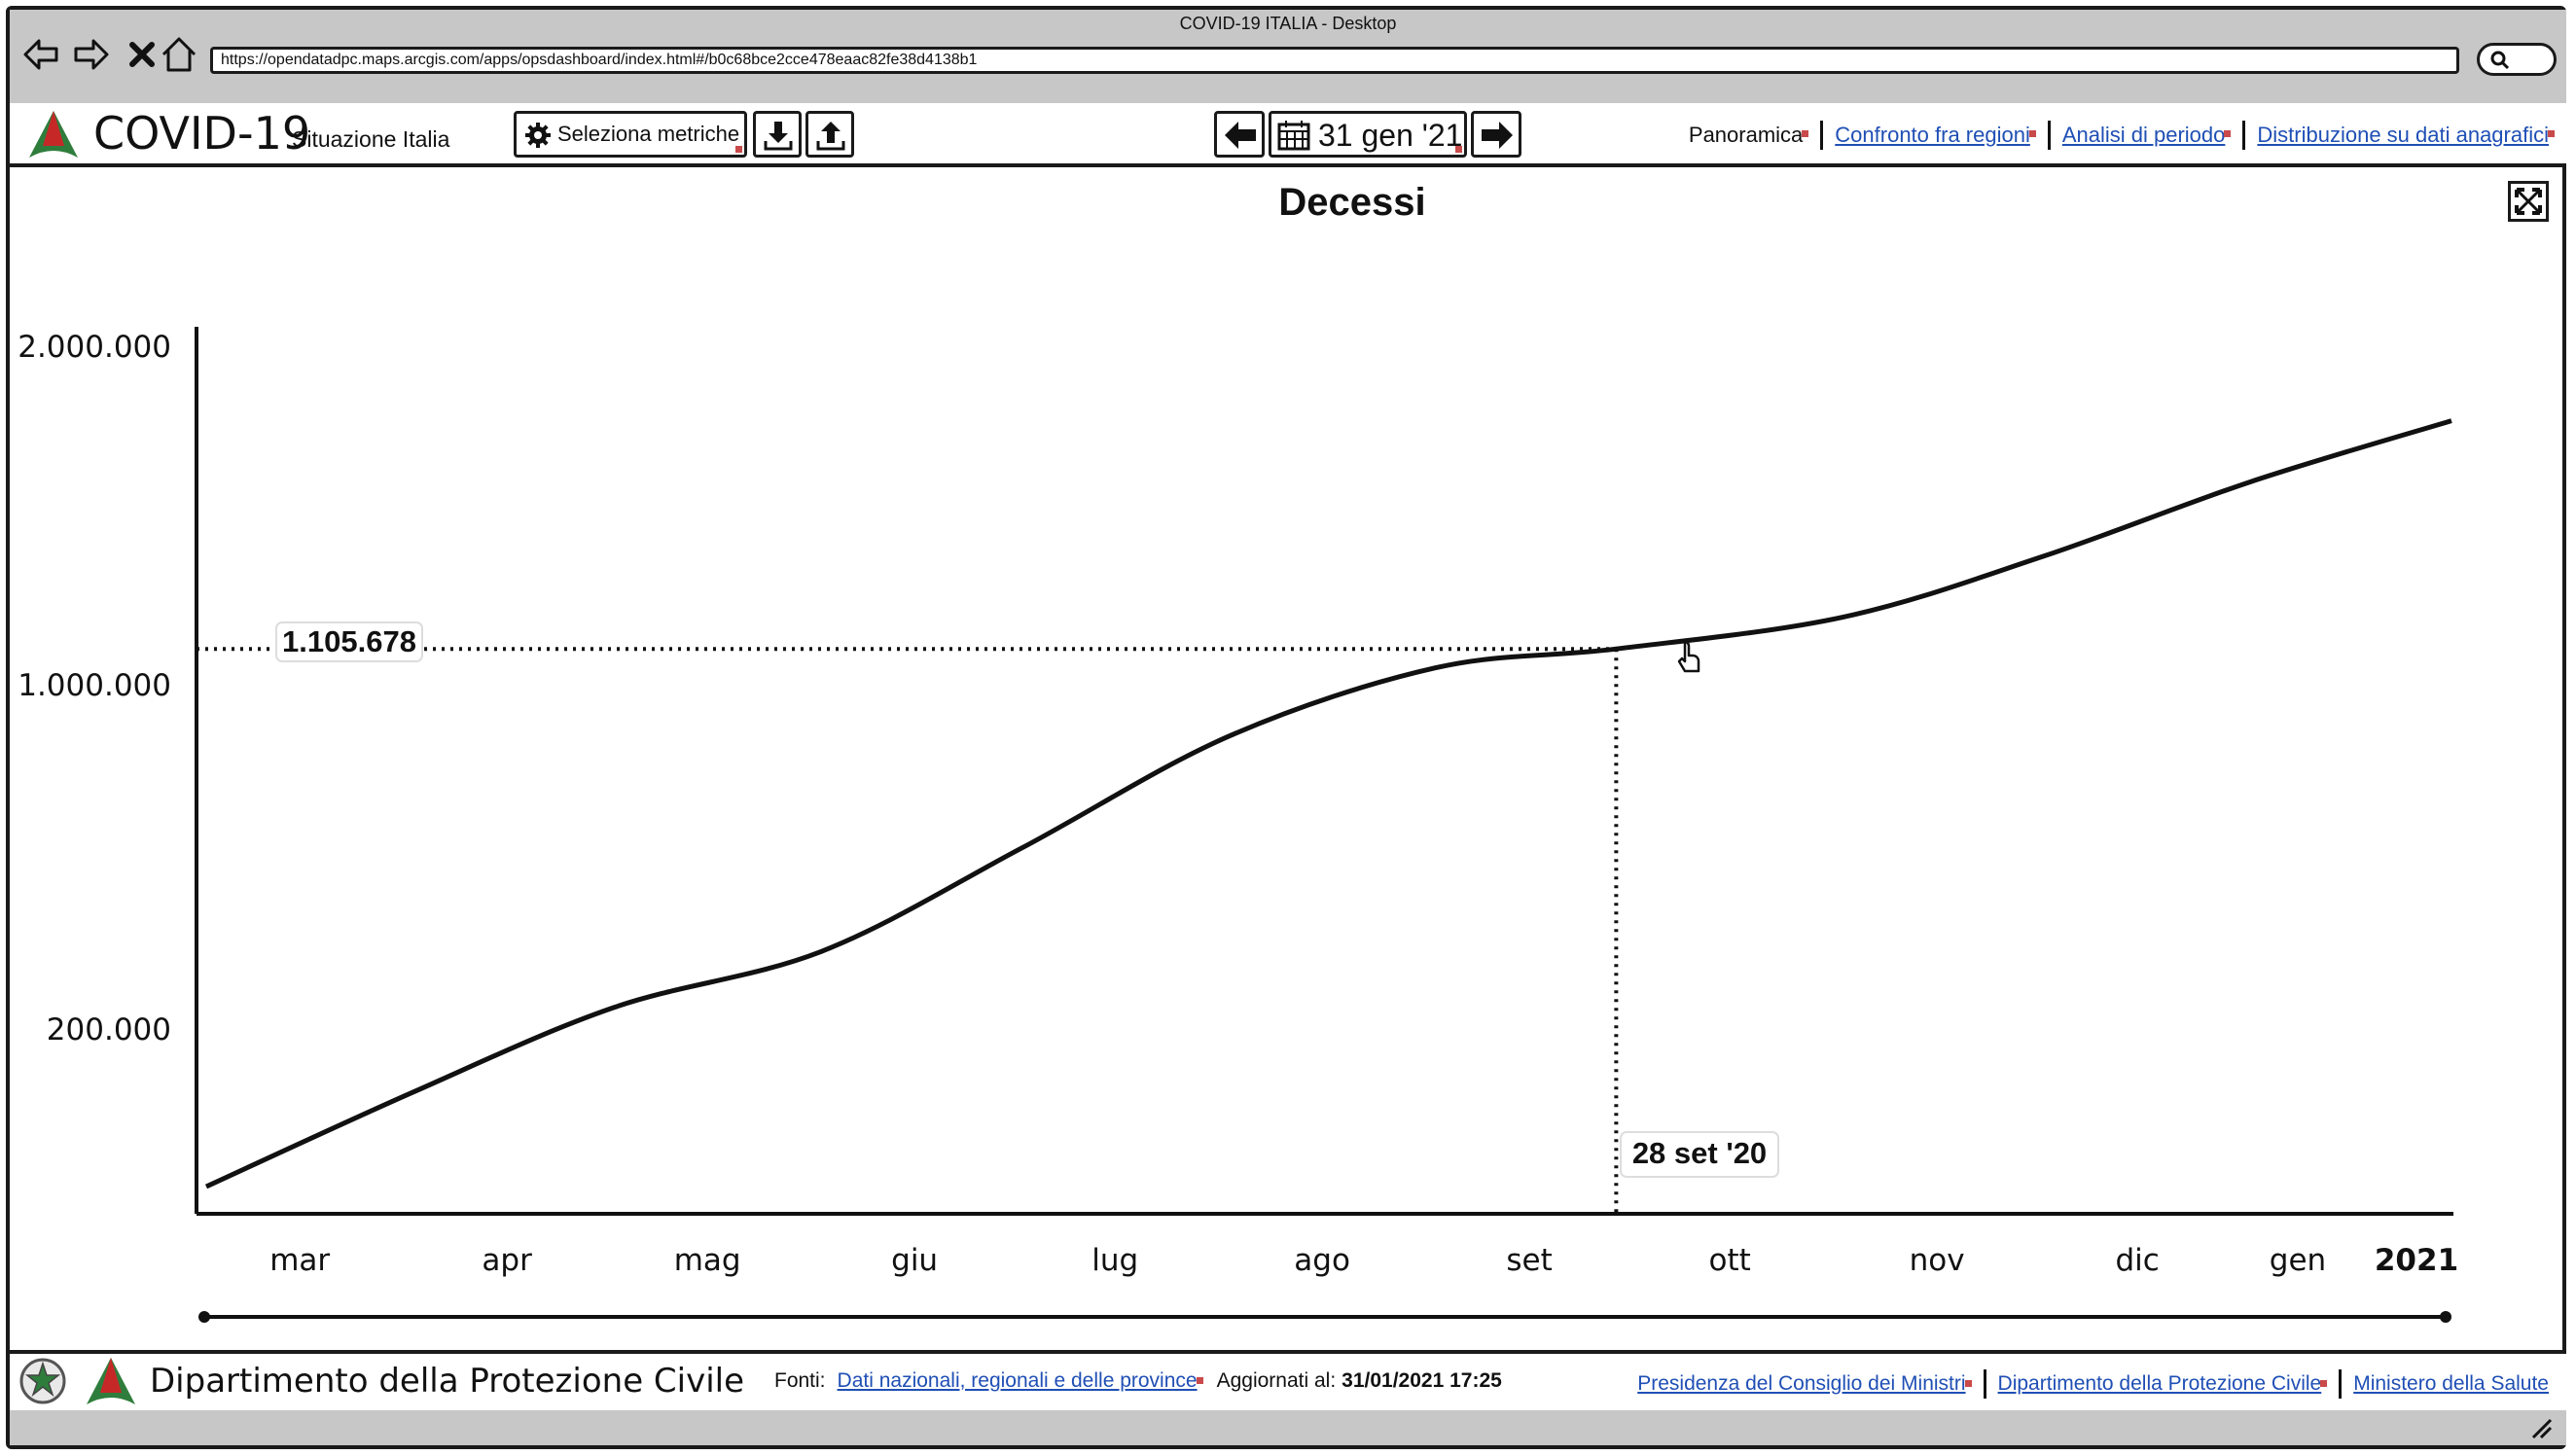 The width and height of the screenshot is (2576, 1455). What do you see at coordinates (538, 135) in the screenshot?
I see `gear-icon` at bounding box center [538, 135].